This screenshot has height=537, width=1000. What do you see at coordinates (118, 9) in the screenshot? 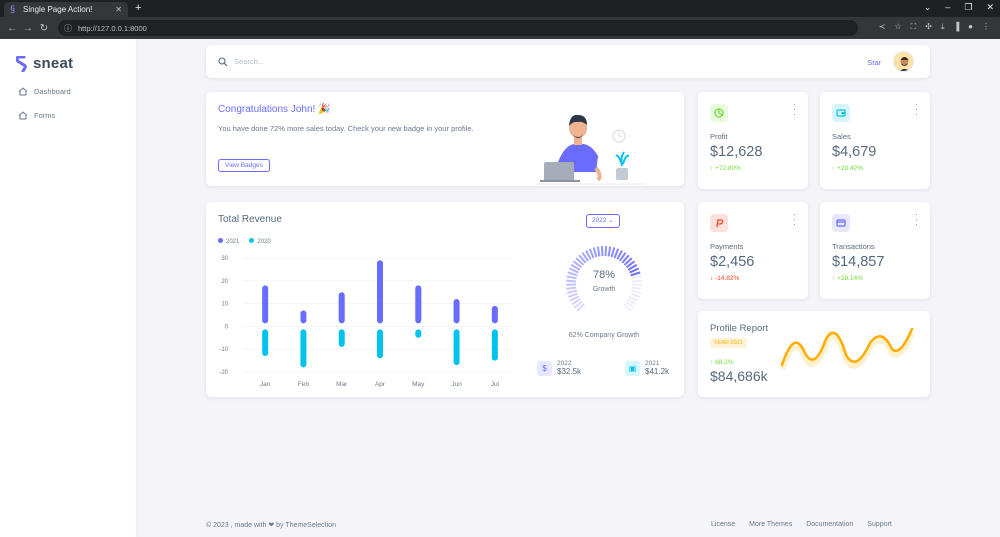
I see `tab-close-icon: ✕` at bounding box center [118, 9].